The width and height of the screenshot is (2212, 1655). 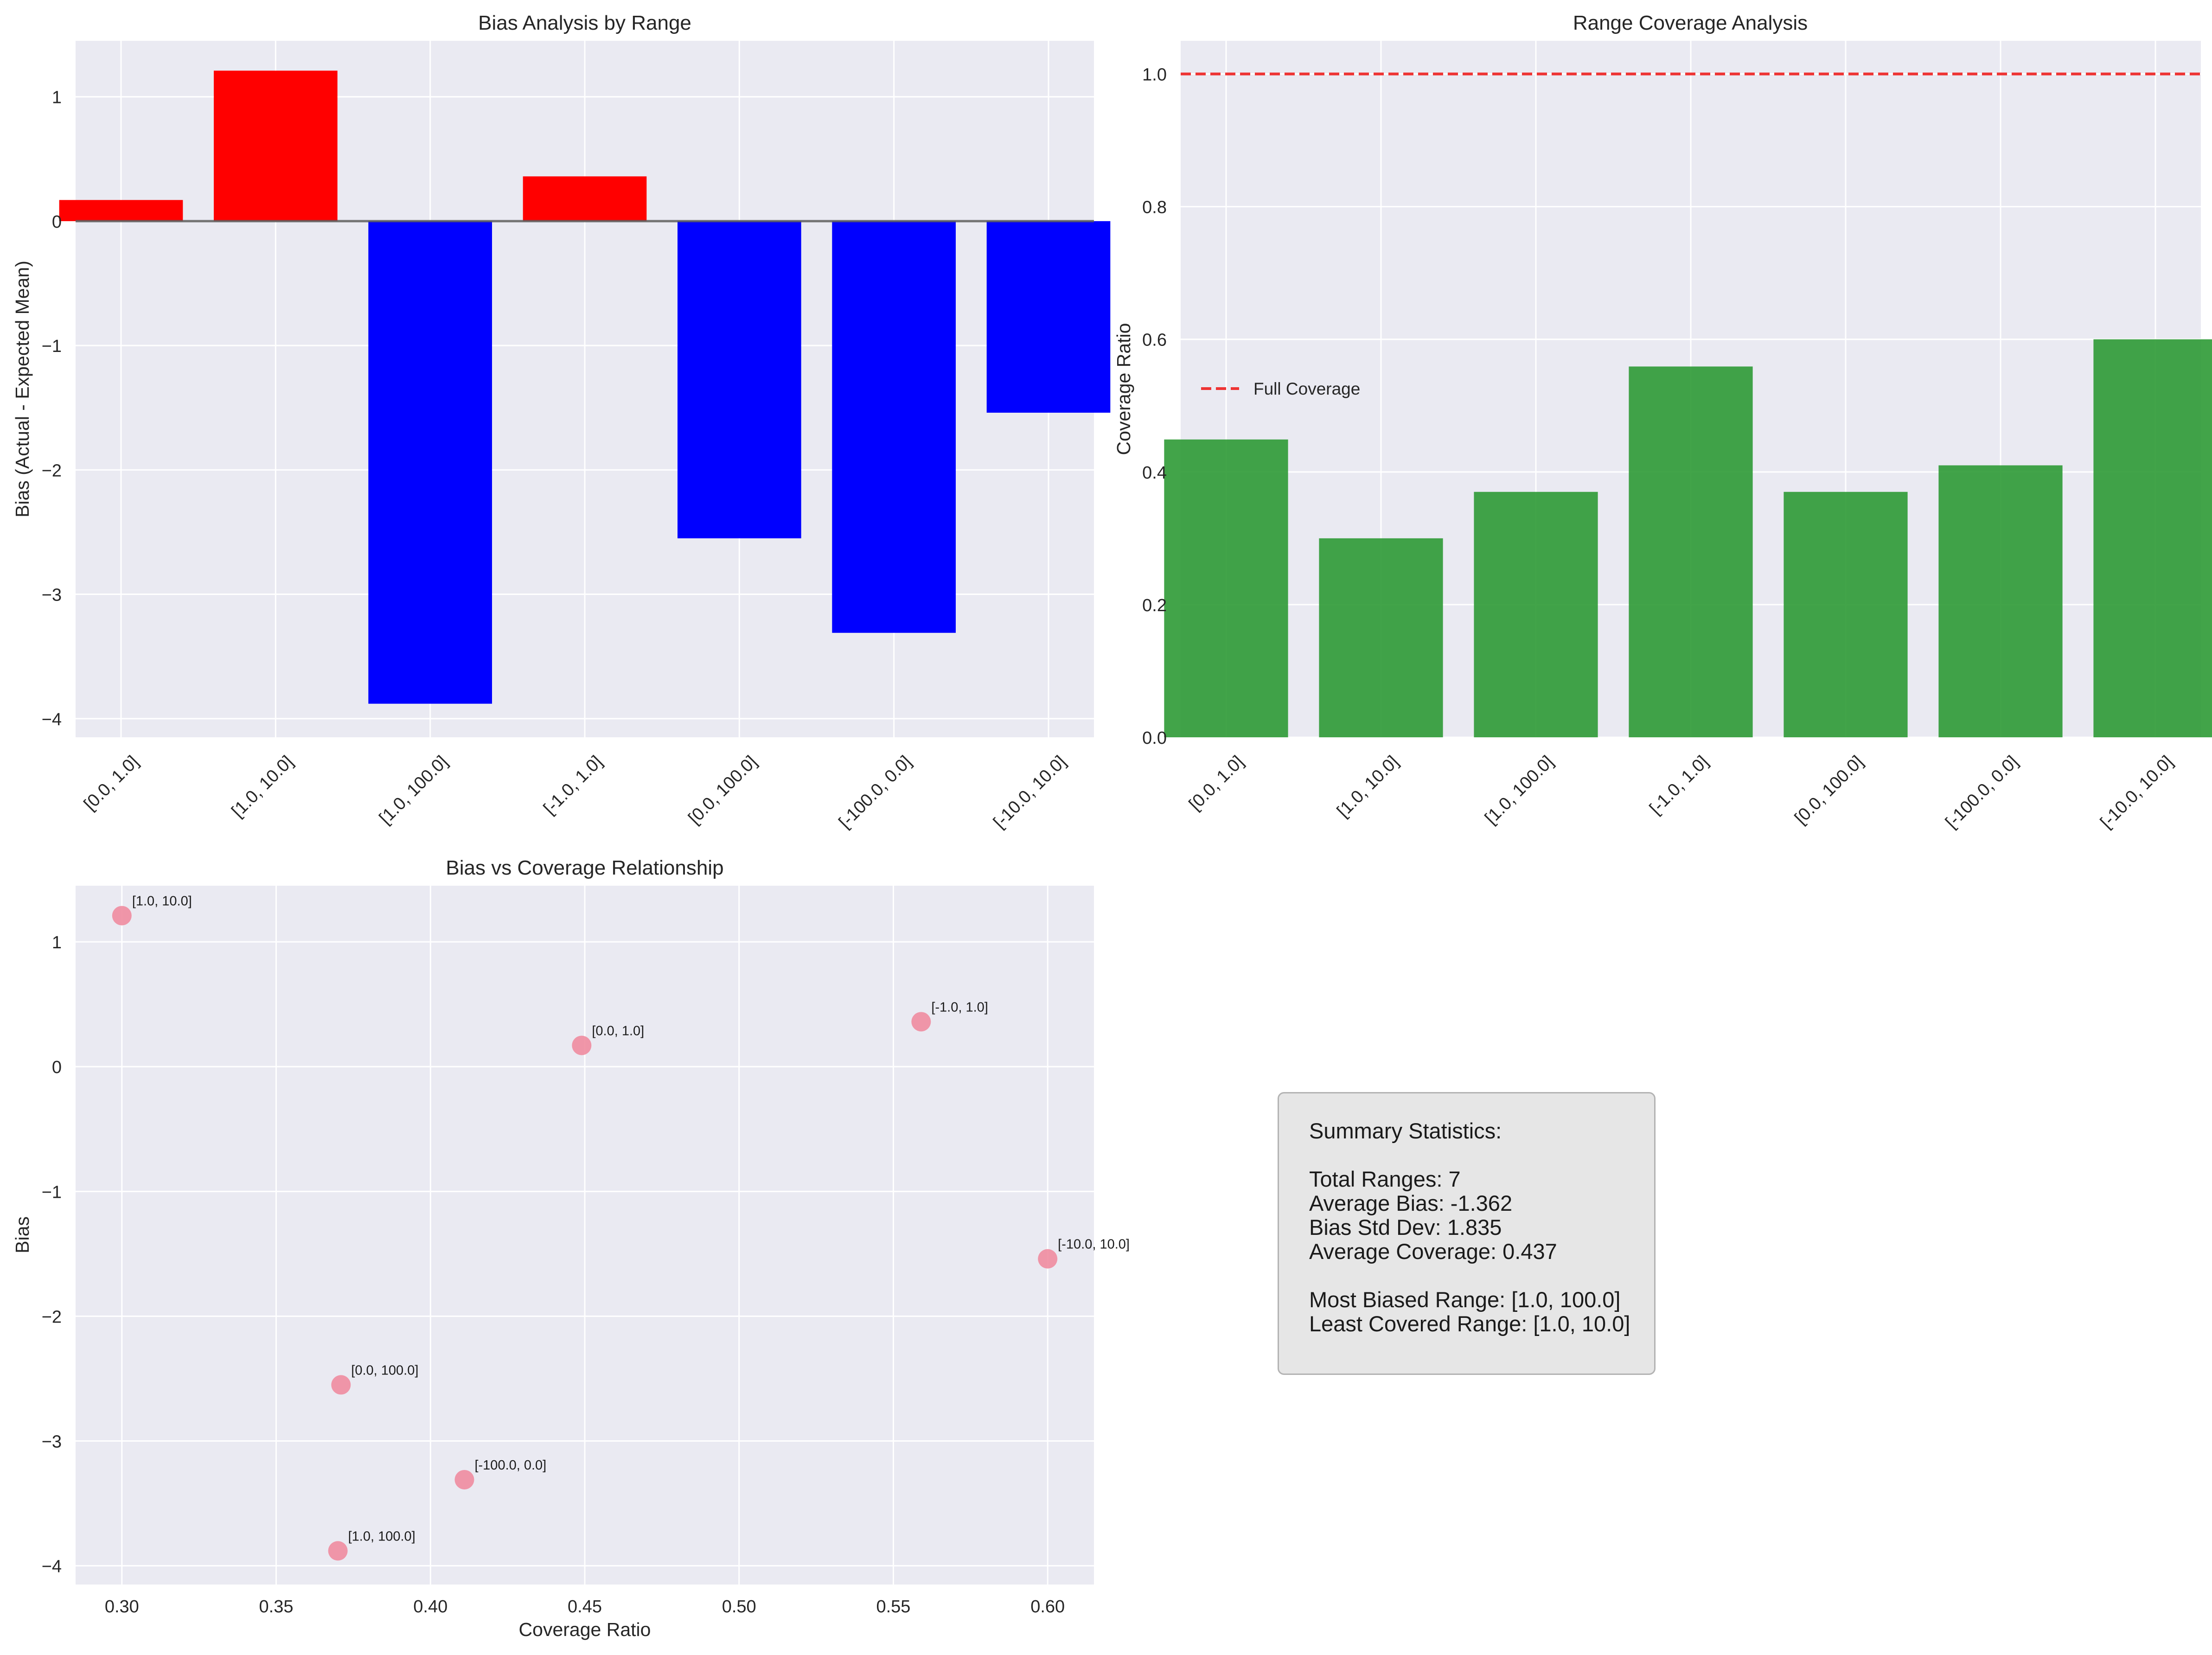 What do you see at coordinates (618, 1030) in the screenshot?
I see `point-label: [0.0, 1.0]` at bounding box center [618, 1030].